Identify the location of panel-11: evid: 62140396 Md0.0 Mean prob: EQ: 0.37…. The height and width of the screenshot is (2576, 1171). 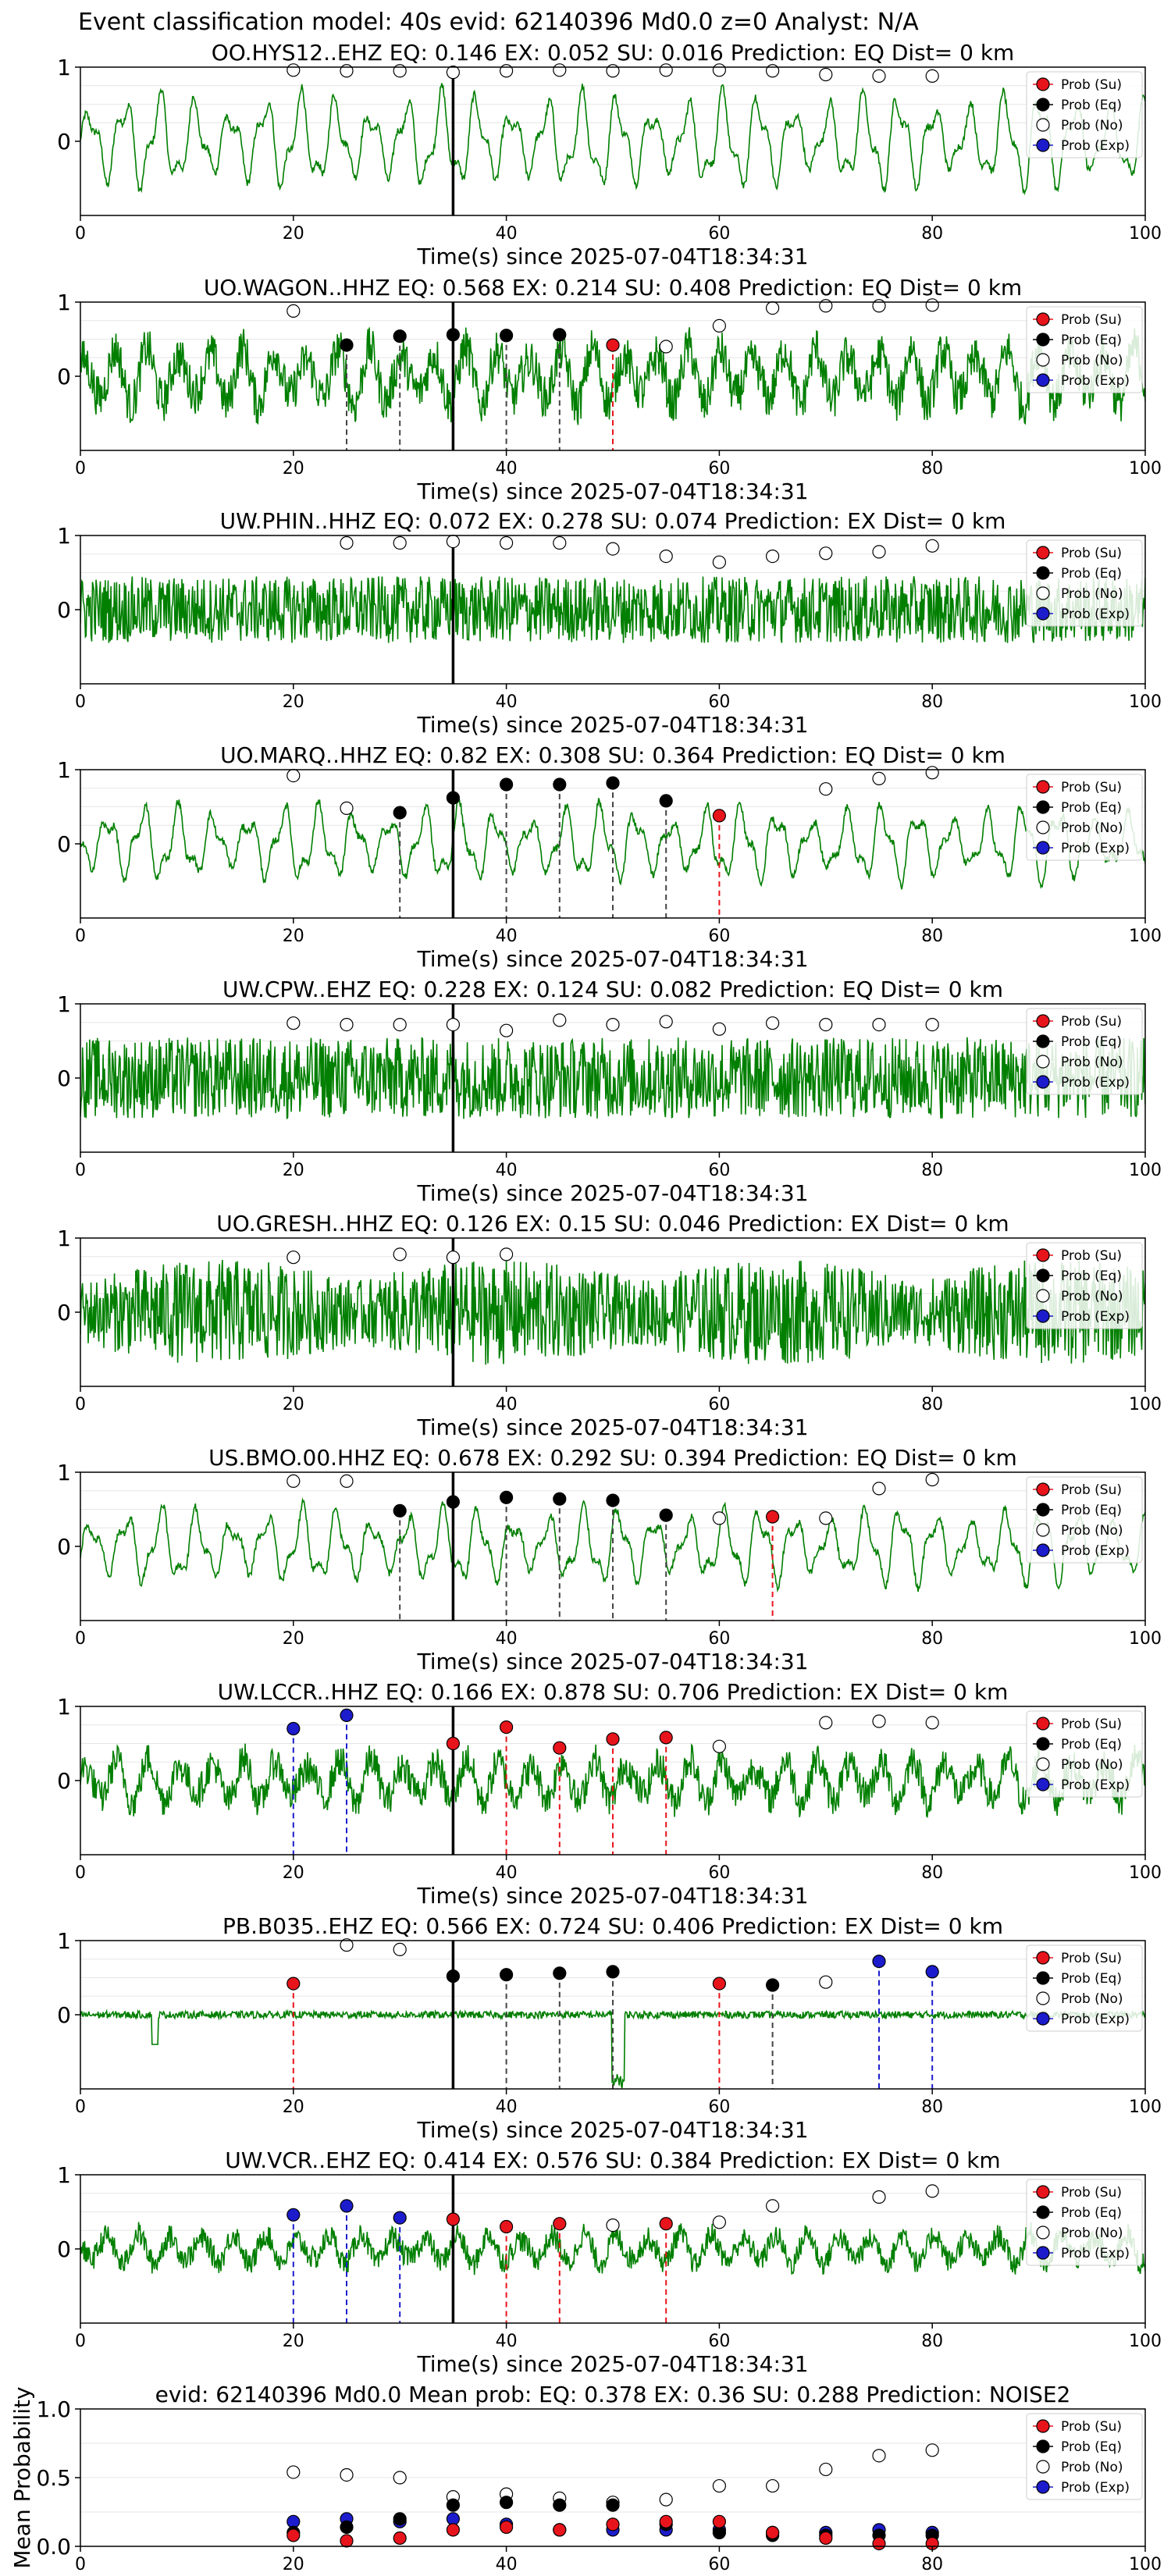
(585, 2478).